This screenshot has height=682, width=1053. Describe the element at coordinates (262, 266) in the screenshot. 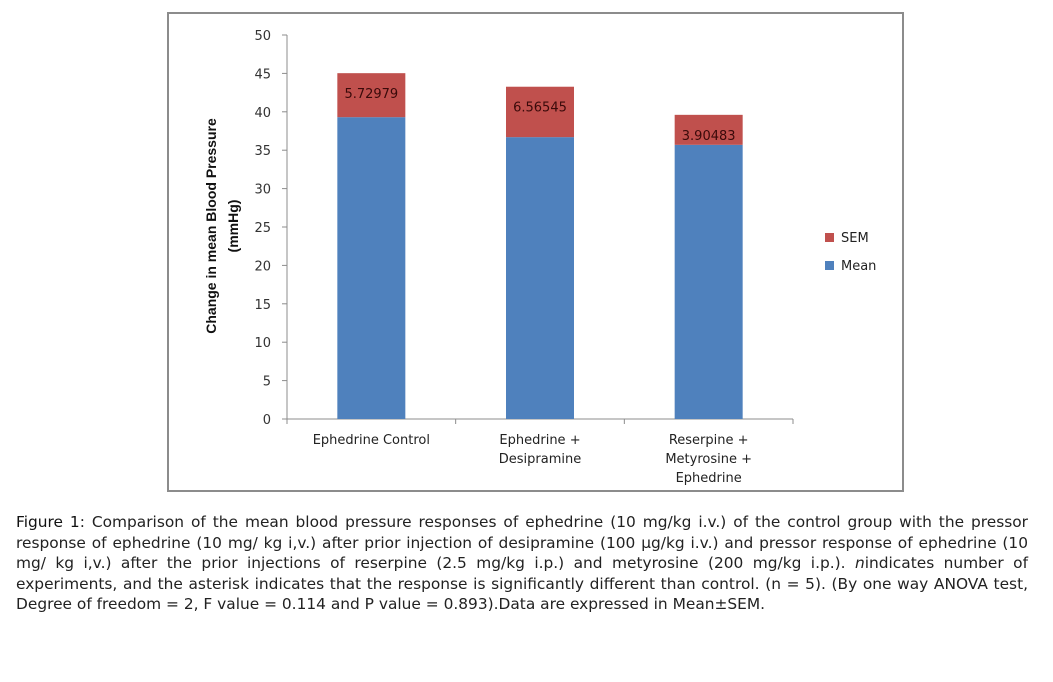

I see `y-tick-label: 20` at that location.